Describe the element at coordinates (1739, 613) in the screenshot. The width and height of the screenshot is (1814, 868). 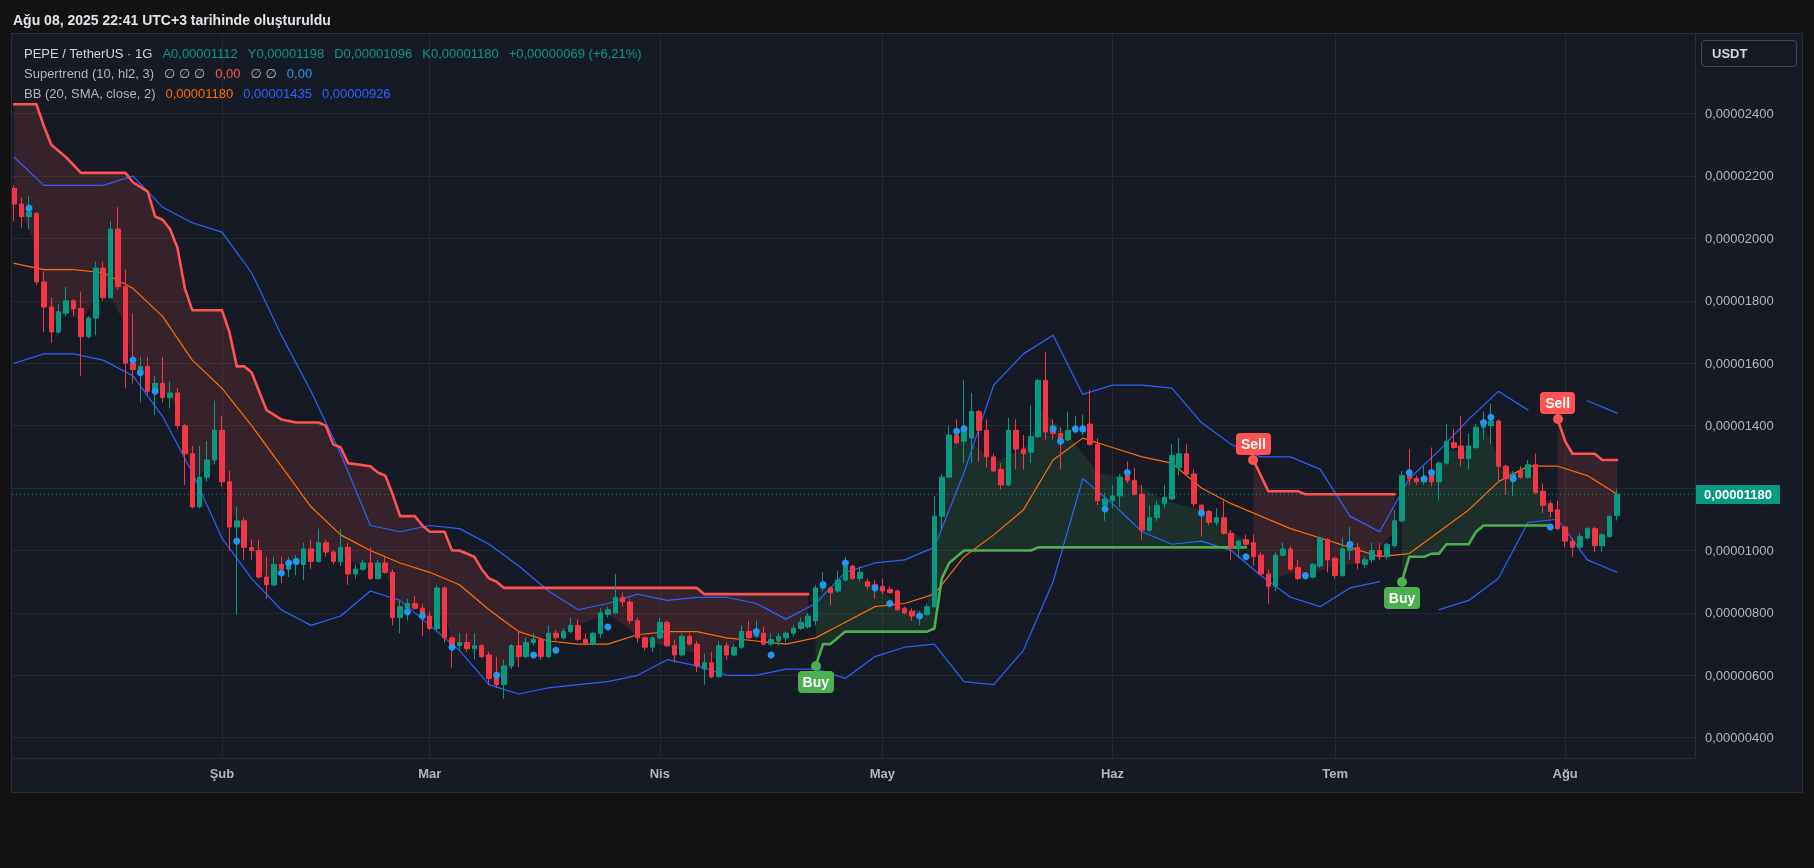
I see `y-tick-label: 0,00000800` at that location.